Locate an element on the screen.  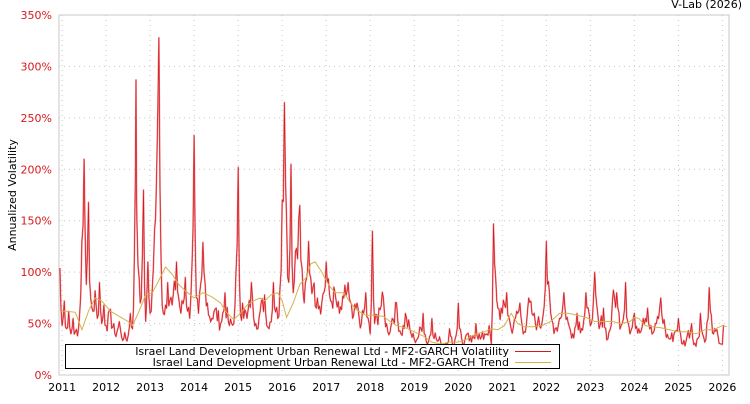
svg-text: 2016 is located at coordinates (282, 387).